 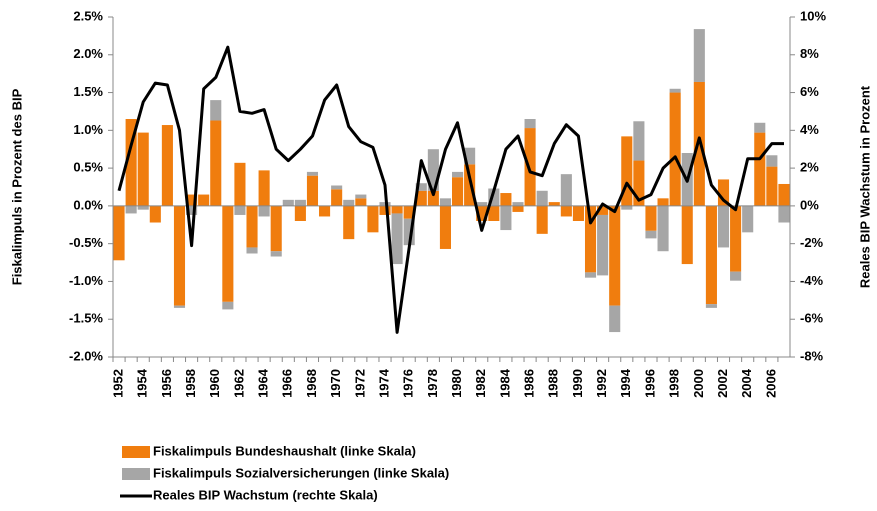 What do you see at coordinates (88, 53) in the screenshot?
I see `y-tick-label: 2.0%` at bounding box center [88, 53].